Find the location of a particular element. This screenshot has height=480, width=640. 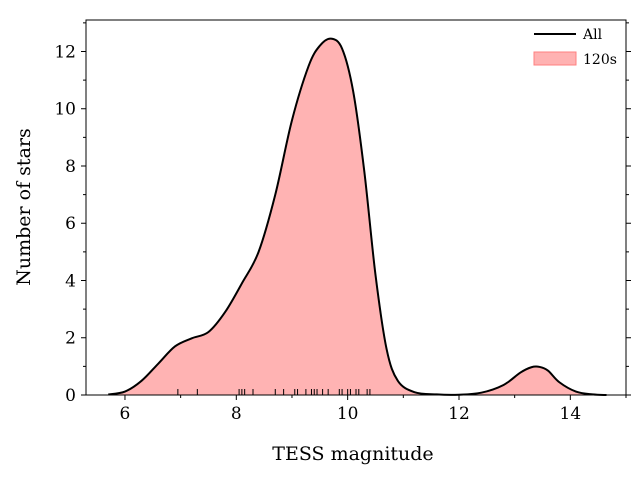

legend-swatch-120s is located at coordinates (555, 58).